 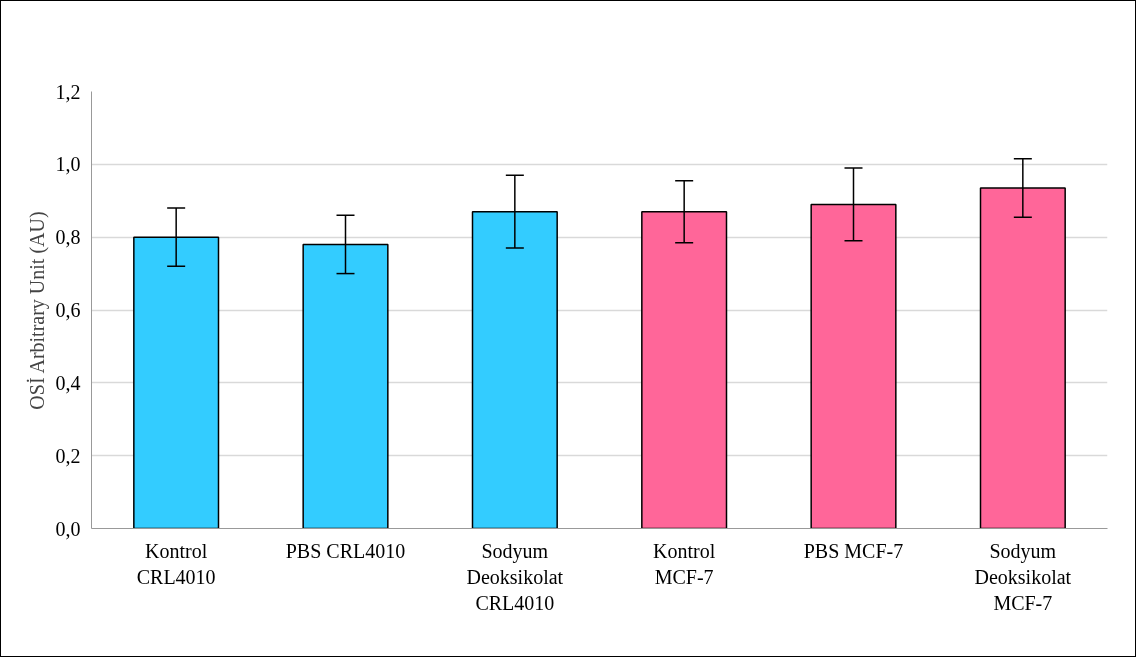 What do you see at coordinates (68, 91) in the screenshot?
I see `y-tick-label: 1,2` at bounding box center [68, 91].